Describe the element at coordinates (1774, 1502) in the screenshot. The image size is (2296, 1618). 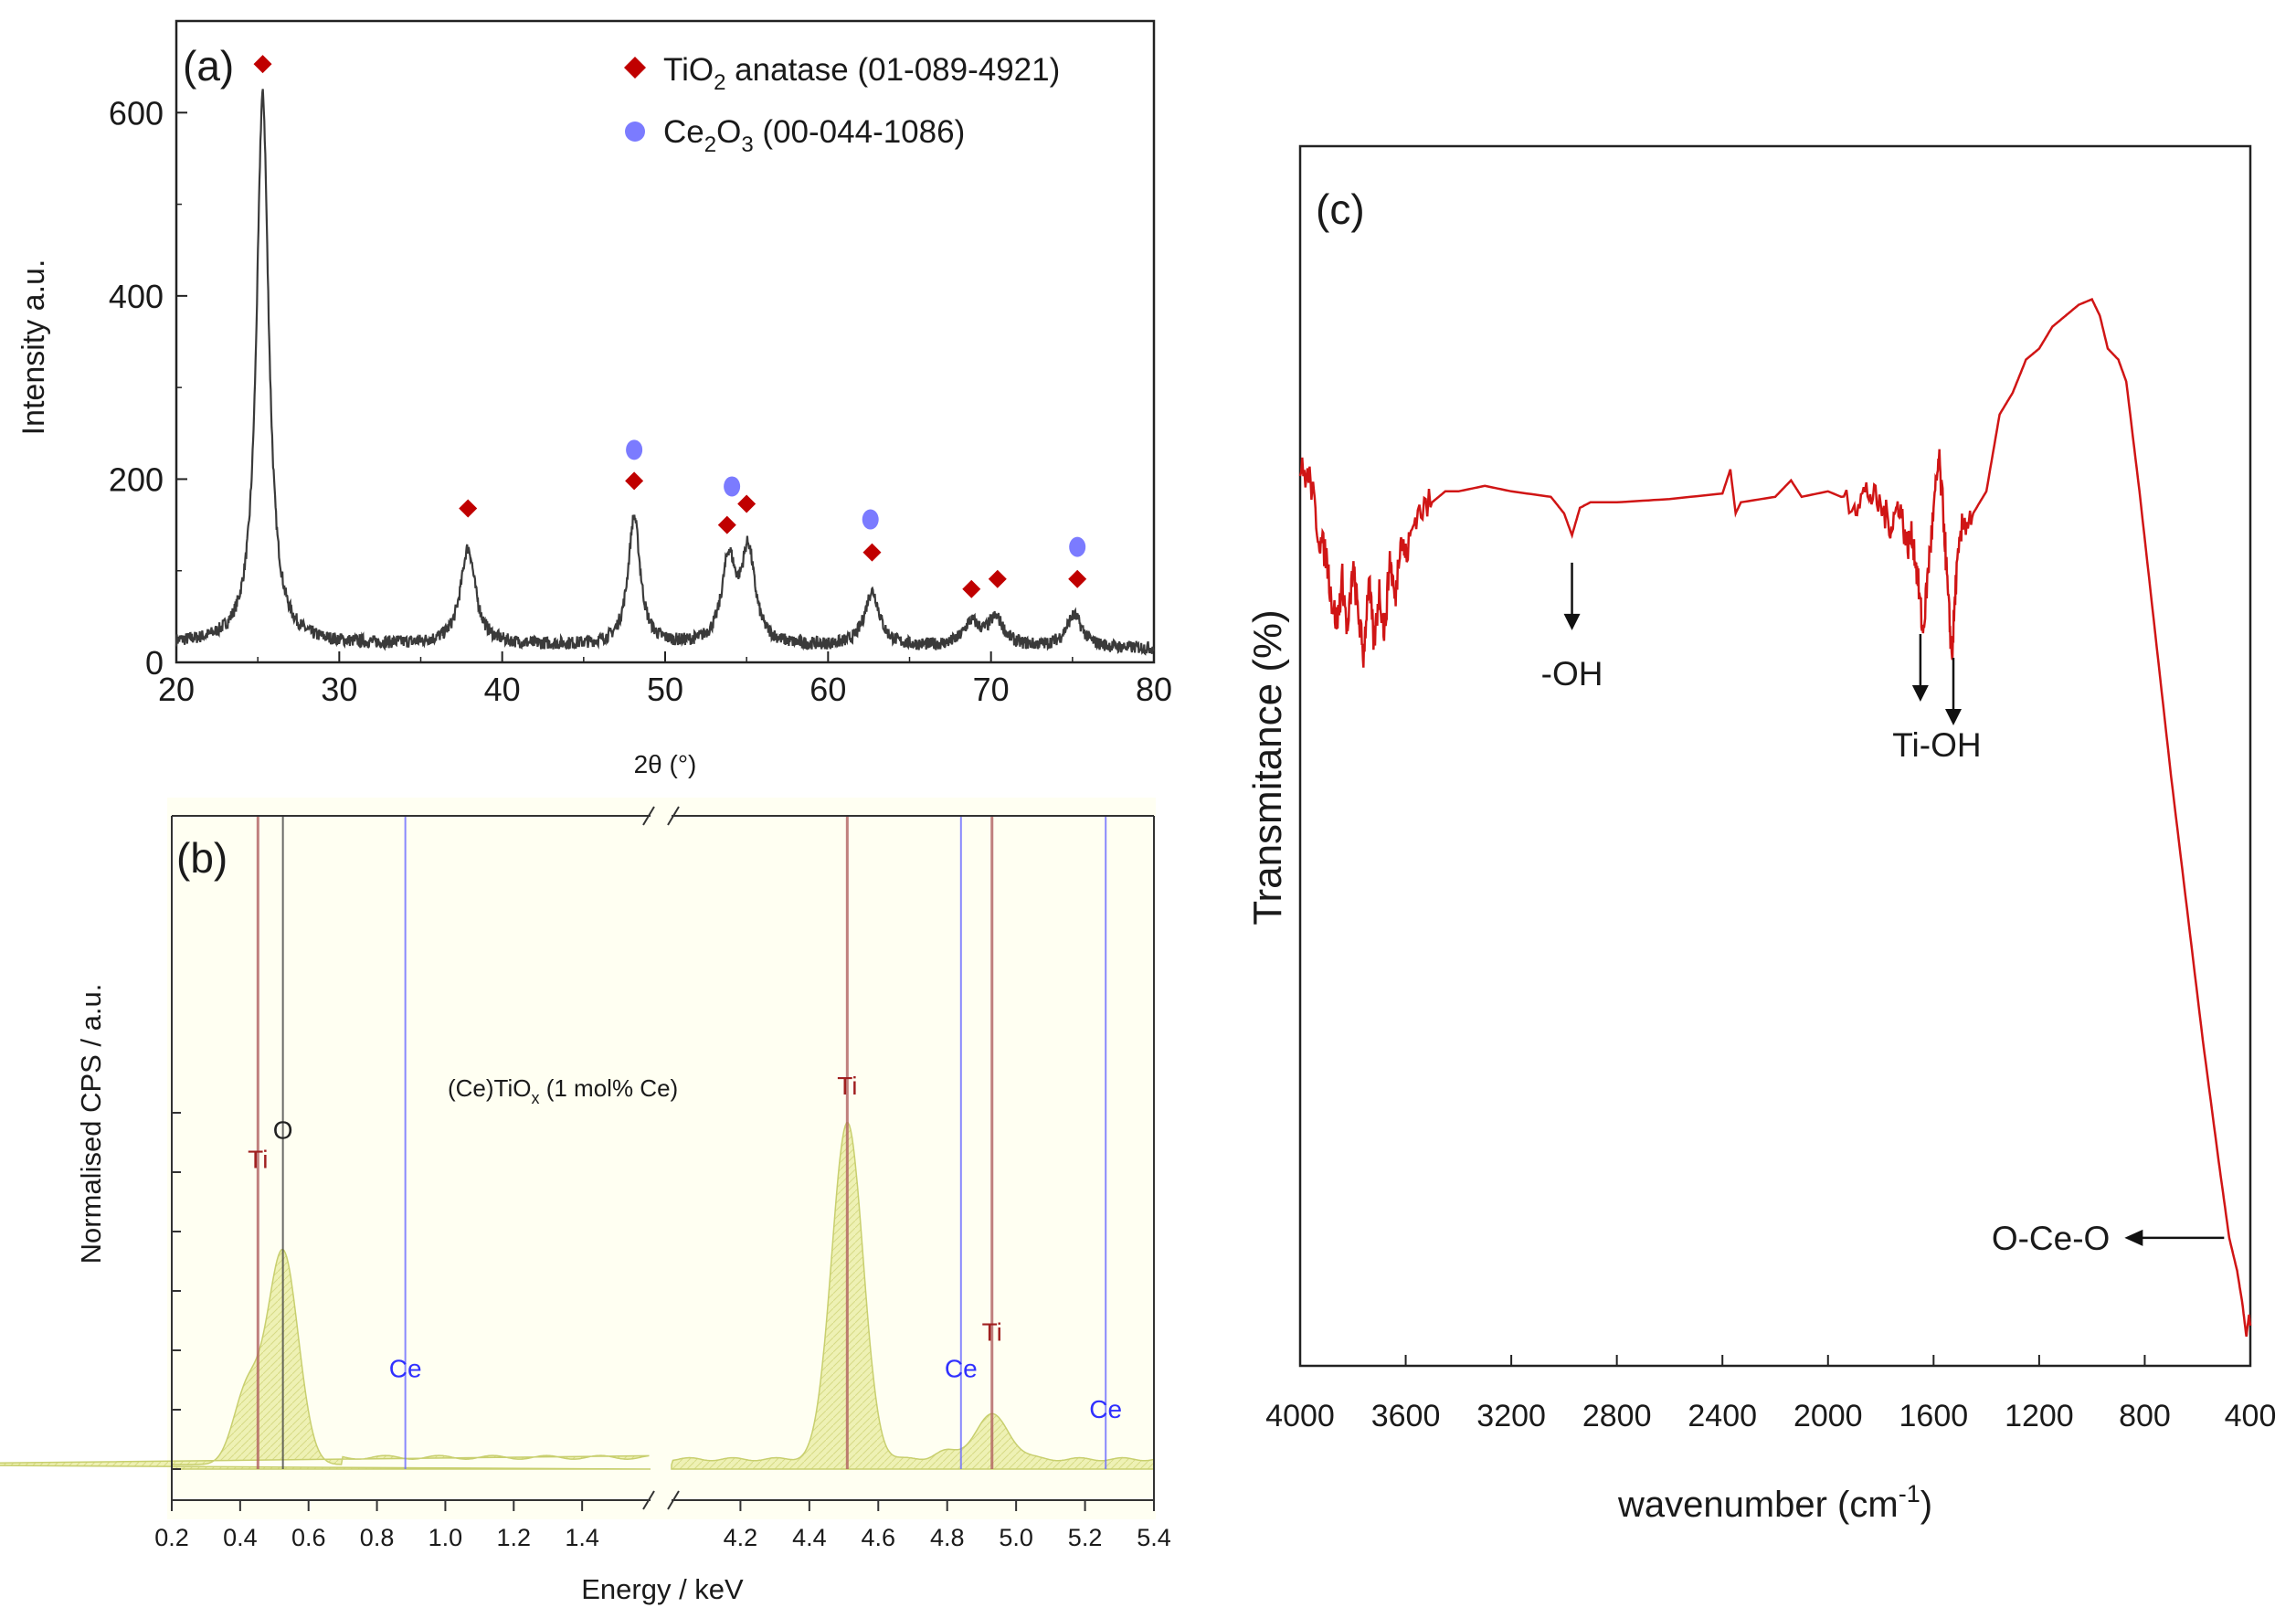
I see `panel-c-x-axis-label: wavenumber (cm-1)` at that location.